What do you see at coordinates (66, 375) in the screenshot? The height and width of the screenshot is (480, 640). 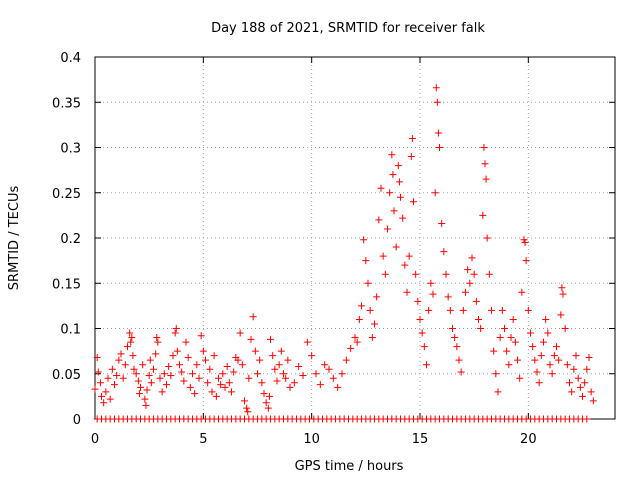 I see `y-tick-label: 0.05` at bounding box center [66, 375].